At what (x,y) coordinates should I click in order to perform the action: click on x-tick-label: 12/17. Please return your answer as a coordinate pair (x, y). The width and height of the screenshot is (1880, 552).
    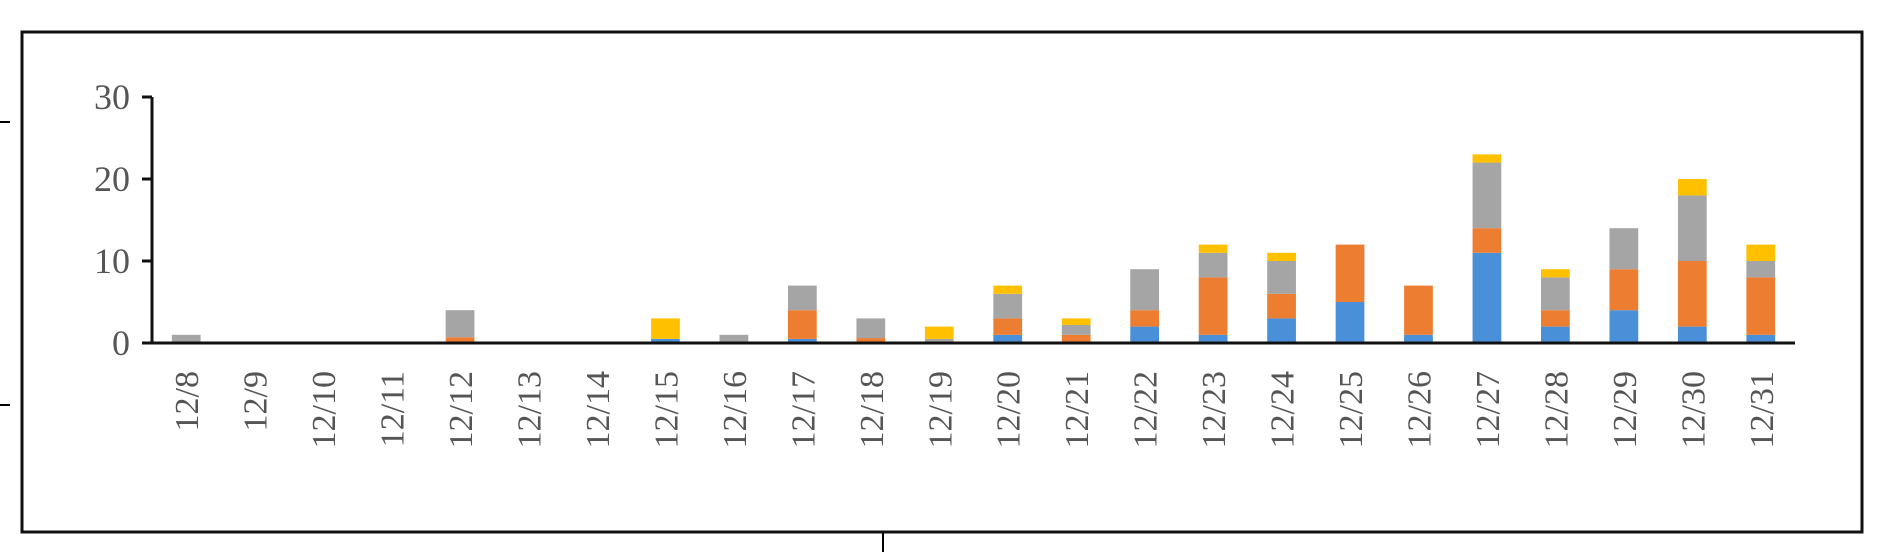
    Looking at the image, I should click on (803, 409).